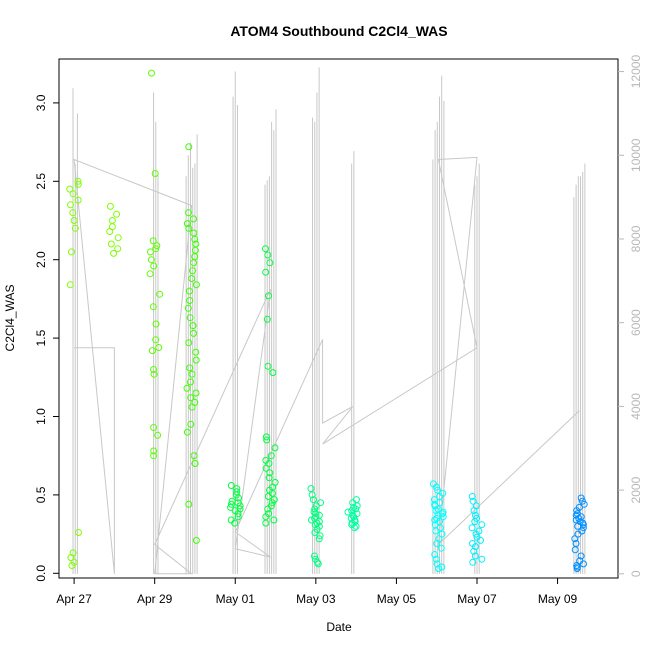 This screenshot has width=650, height=650. I want to click on y-axis-right: 0 2000 4000 6000 8000 10000 12000, so click(630, 316).